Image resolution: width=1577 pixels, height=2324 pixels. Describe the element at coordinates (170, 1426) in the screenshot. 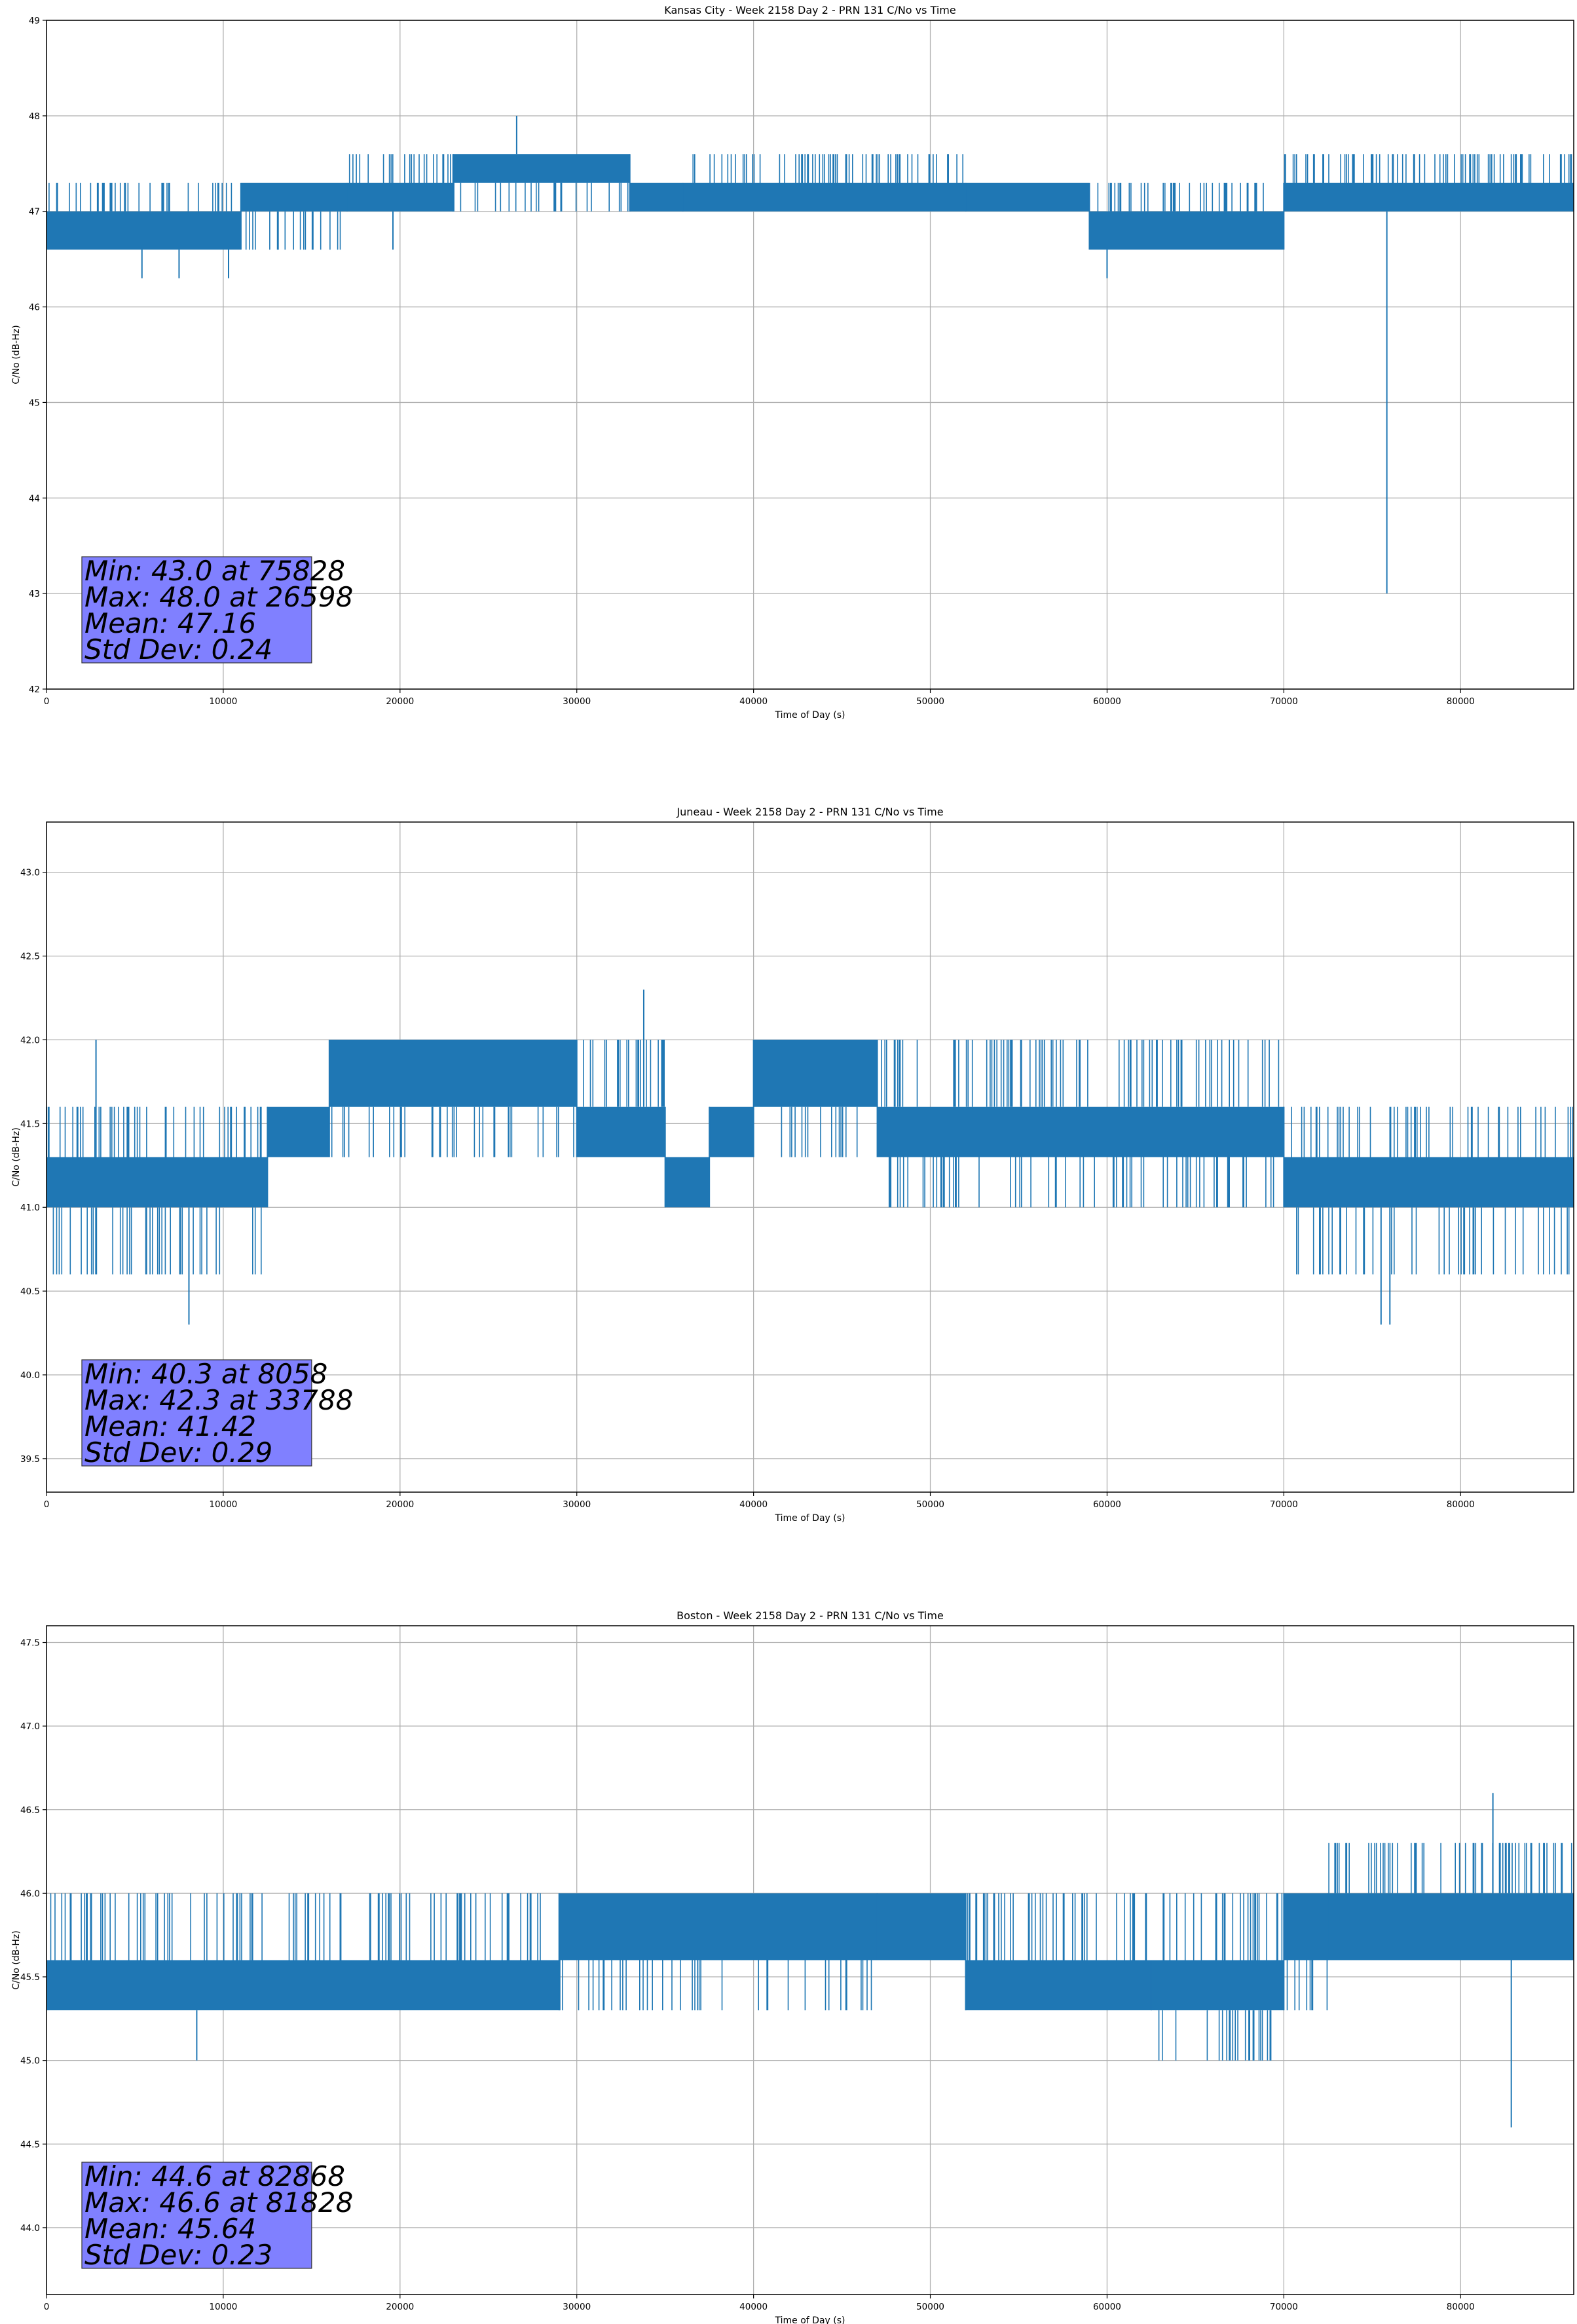

I see `stats-mean: Mean: 41.42` at that location.